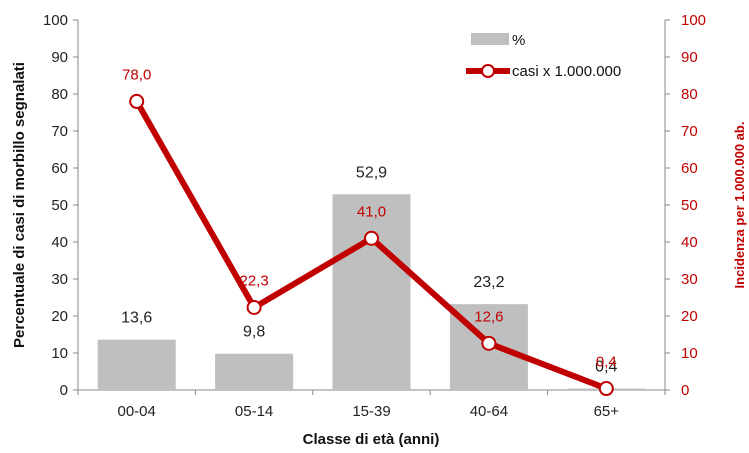 This screenshot has height=453, width=749. I want to click on y-tick-label: 20, so click(59, 316).